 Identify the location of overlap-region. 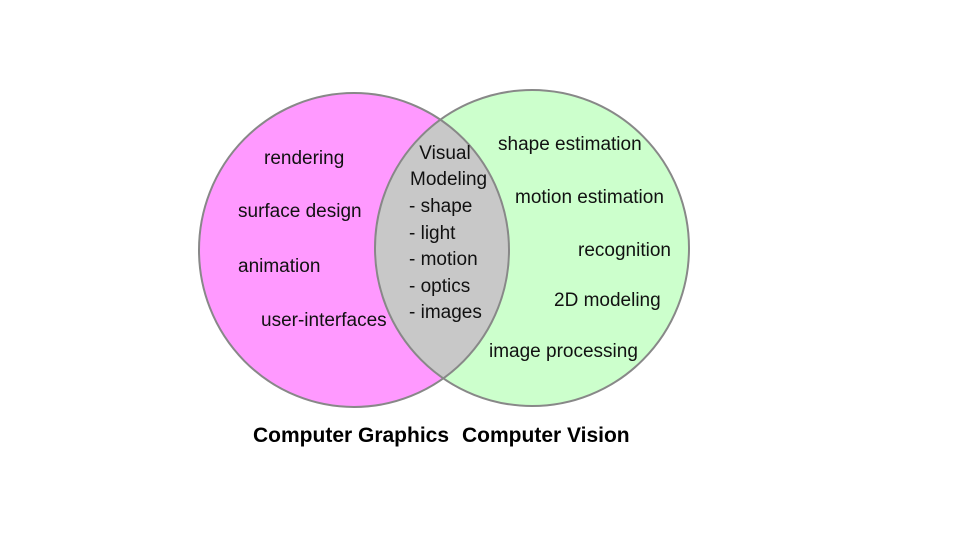
(442, 249).